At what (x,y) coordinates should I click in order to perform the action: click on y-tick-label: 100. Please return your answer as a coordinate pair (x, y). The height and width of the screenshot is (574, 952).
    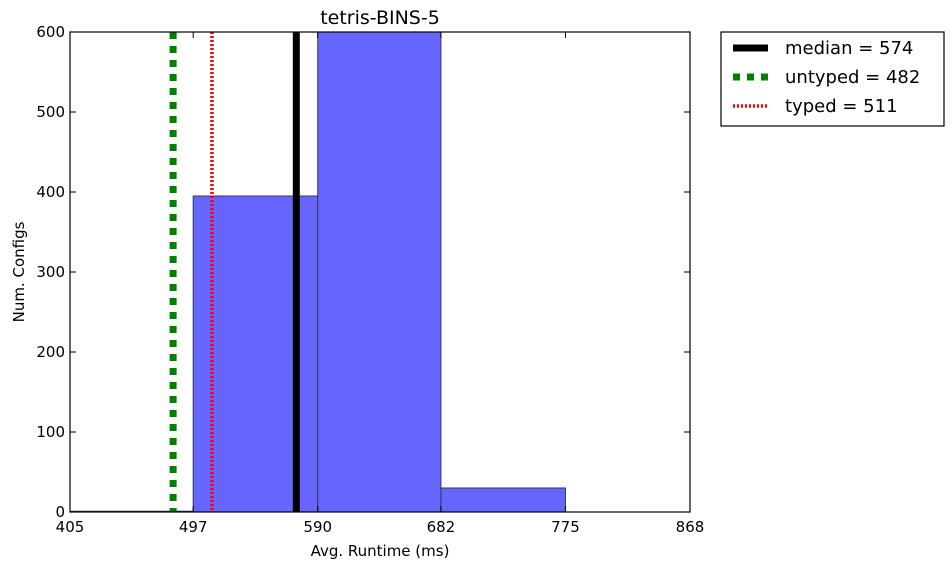
    Looking at the image, I should click on (50, 432).